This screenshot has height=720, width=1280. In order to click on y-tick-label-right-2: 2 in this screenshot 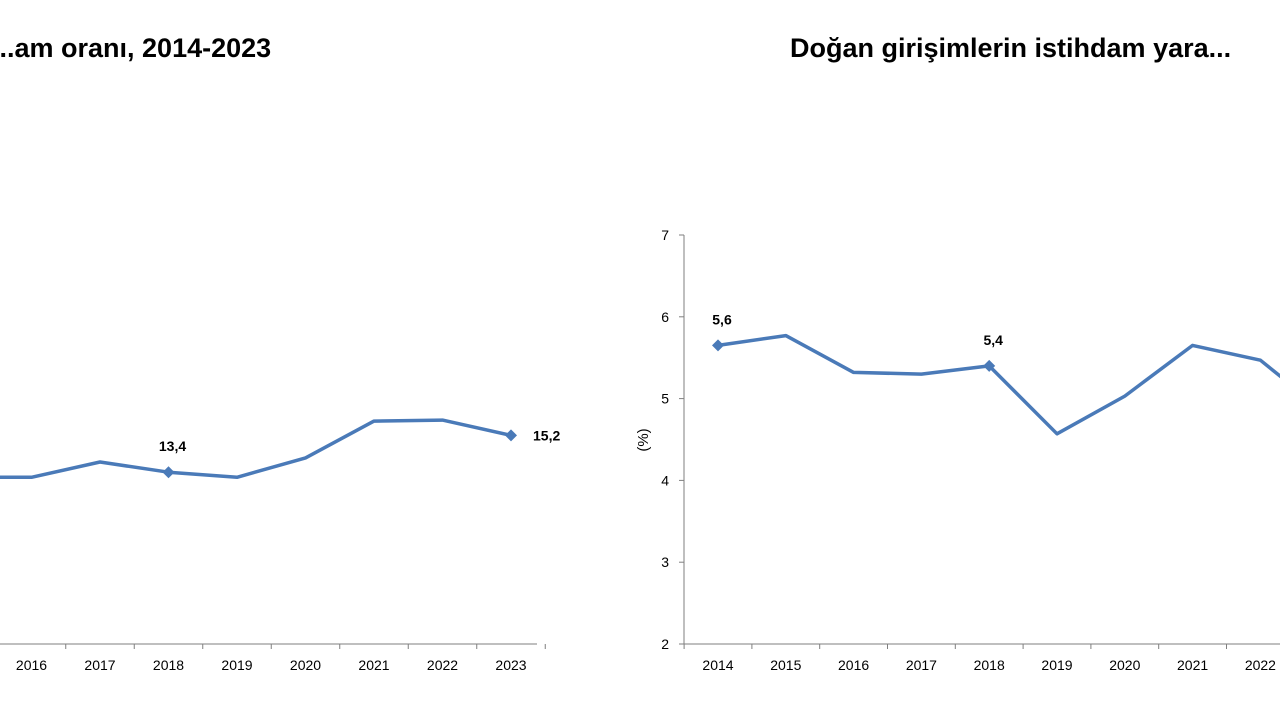, I will do `click(665, 644)`.